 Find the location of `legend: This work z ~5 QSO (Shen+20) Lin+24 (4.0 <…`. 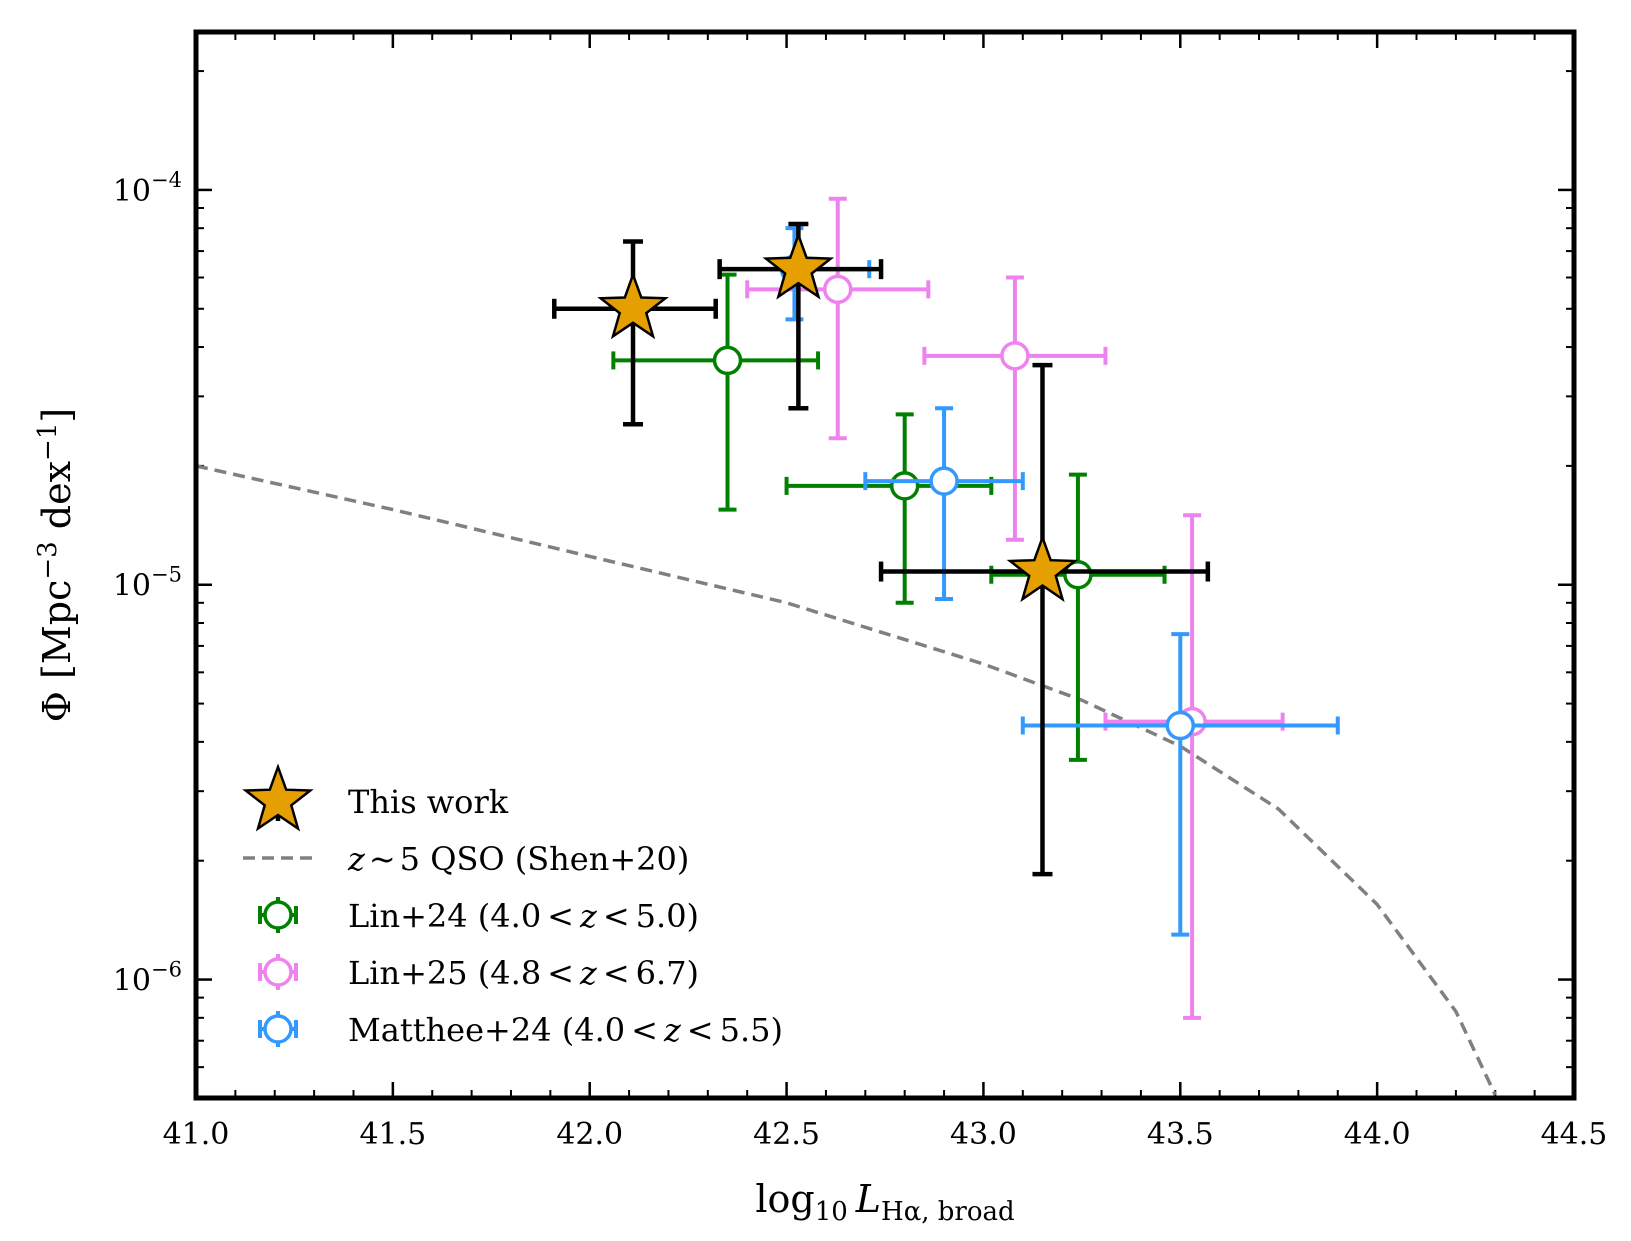

legend: This work z ~5 QSO (Shen+20) Lin+24 (4.0 <… is located at coordinates (512, 906).